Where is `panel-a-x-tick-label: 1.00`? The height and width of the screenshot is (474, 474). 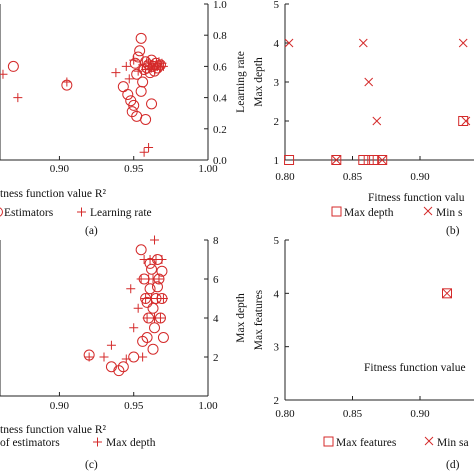
panel-a-x-tick-label: 1.00 is located at coordinates (208, 169).